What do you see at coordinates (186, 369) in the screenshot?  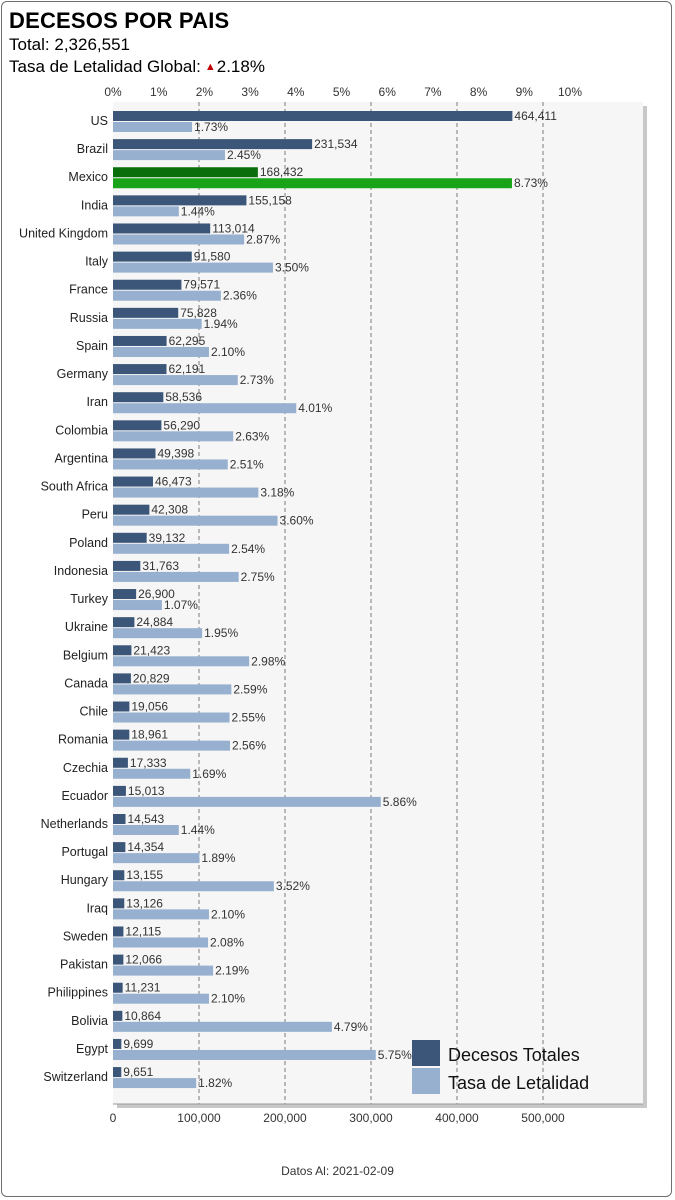 I see `deaths-value-label: 62,191` at bounding box center [186, 369].